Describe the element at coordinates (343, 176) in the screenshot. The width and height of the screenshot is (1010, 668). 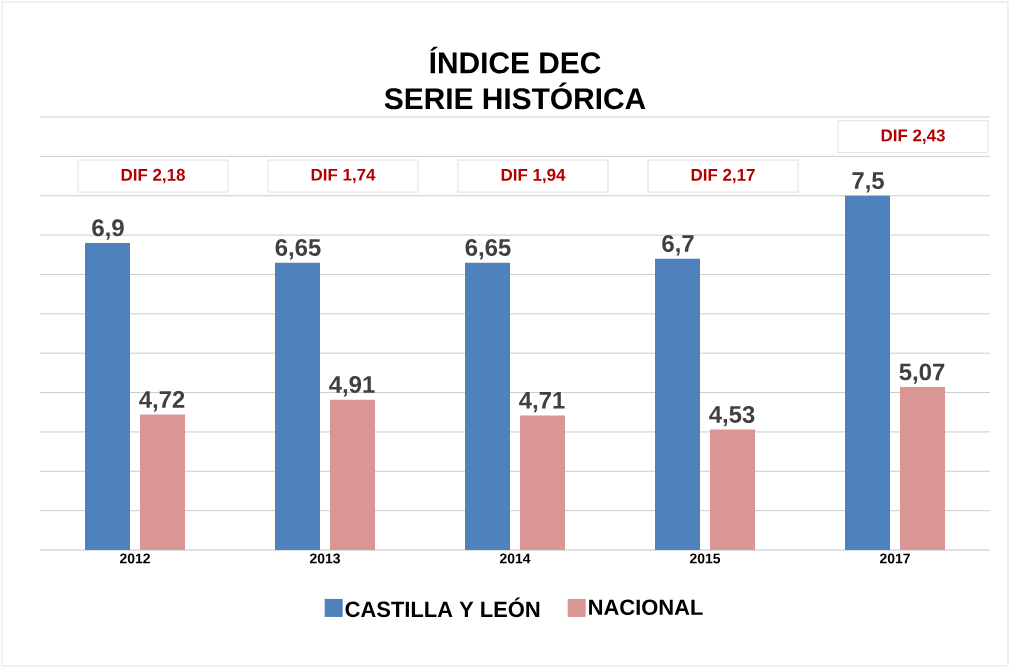
I see `annotation: DIF 1,74` at that location.